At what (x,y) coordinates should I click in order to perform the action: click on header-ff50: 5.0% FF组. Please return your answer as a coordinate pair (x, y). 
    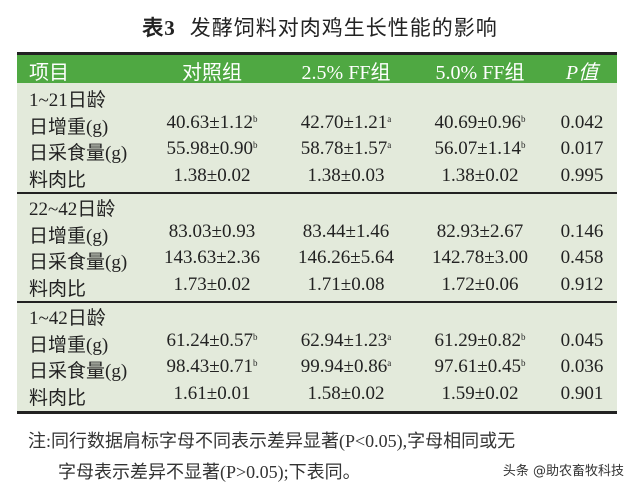
    Looking at the image, I should click on (480, 73).